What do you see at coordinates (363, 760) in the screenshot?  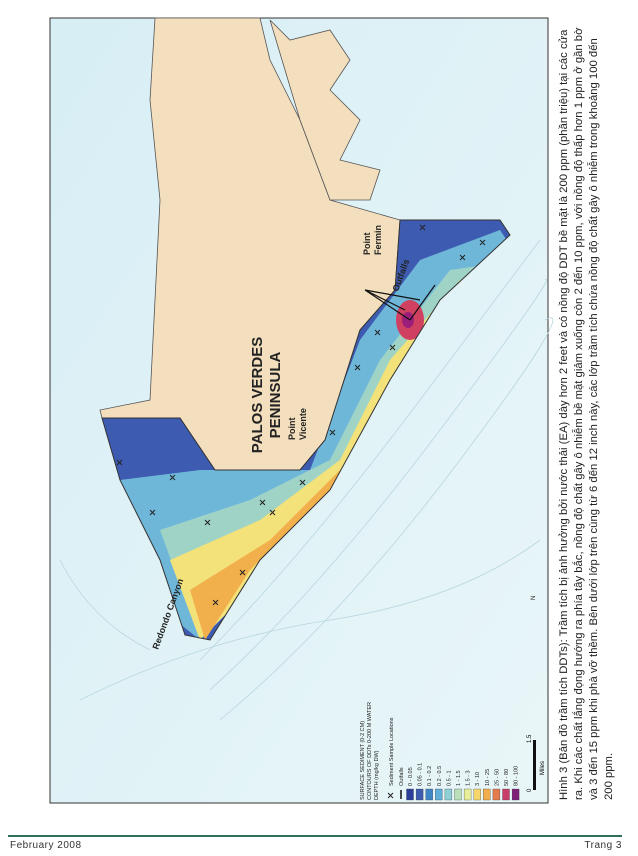 I see `legend-title: SURFACE SEDIMENT (0-2 CM)` at bounding box center [363, 760].